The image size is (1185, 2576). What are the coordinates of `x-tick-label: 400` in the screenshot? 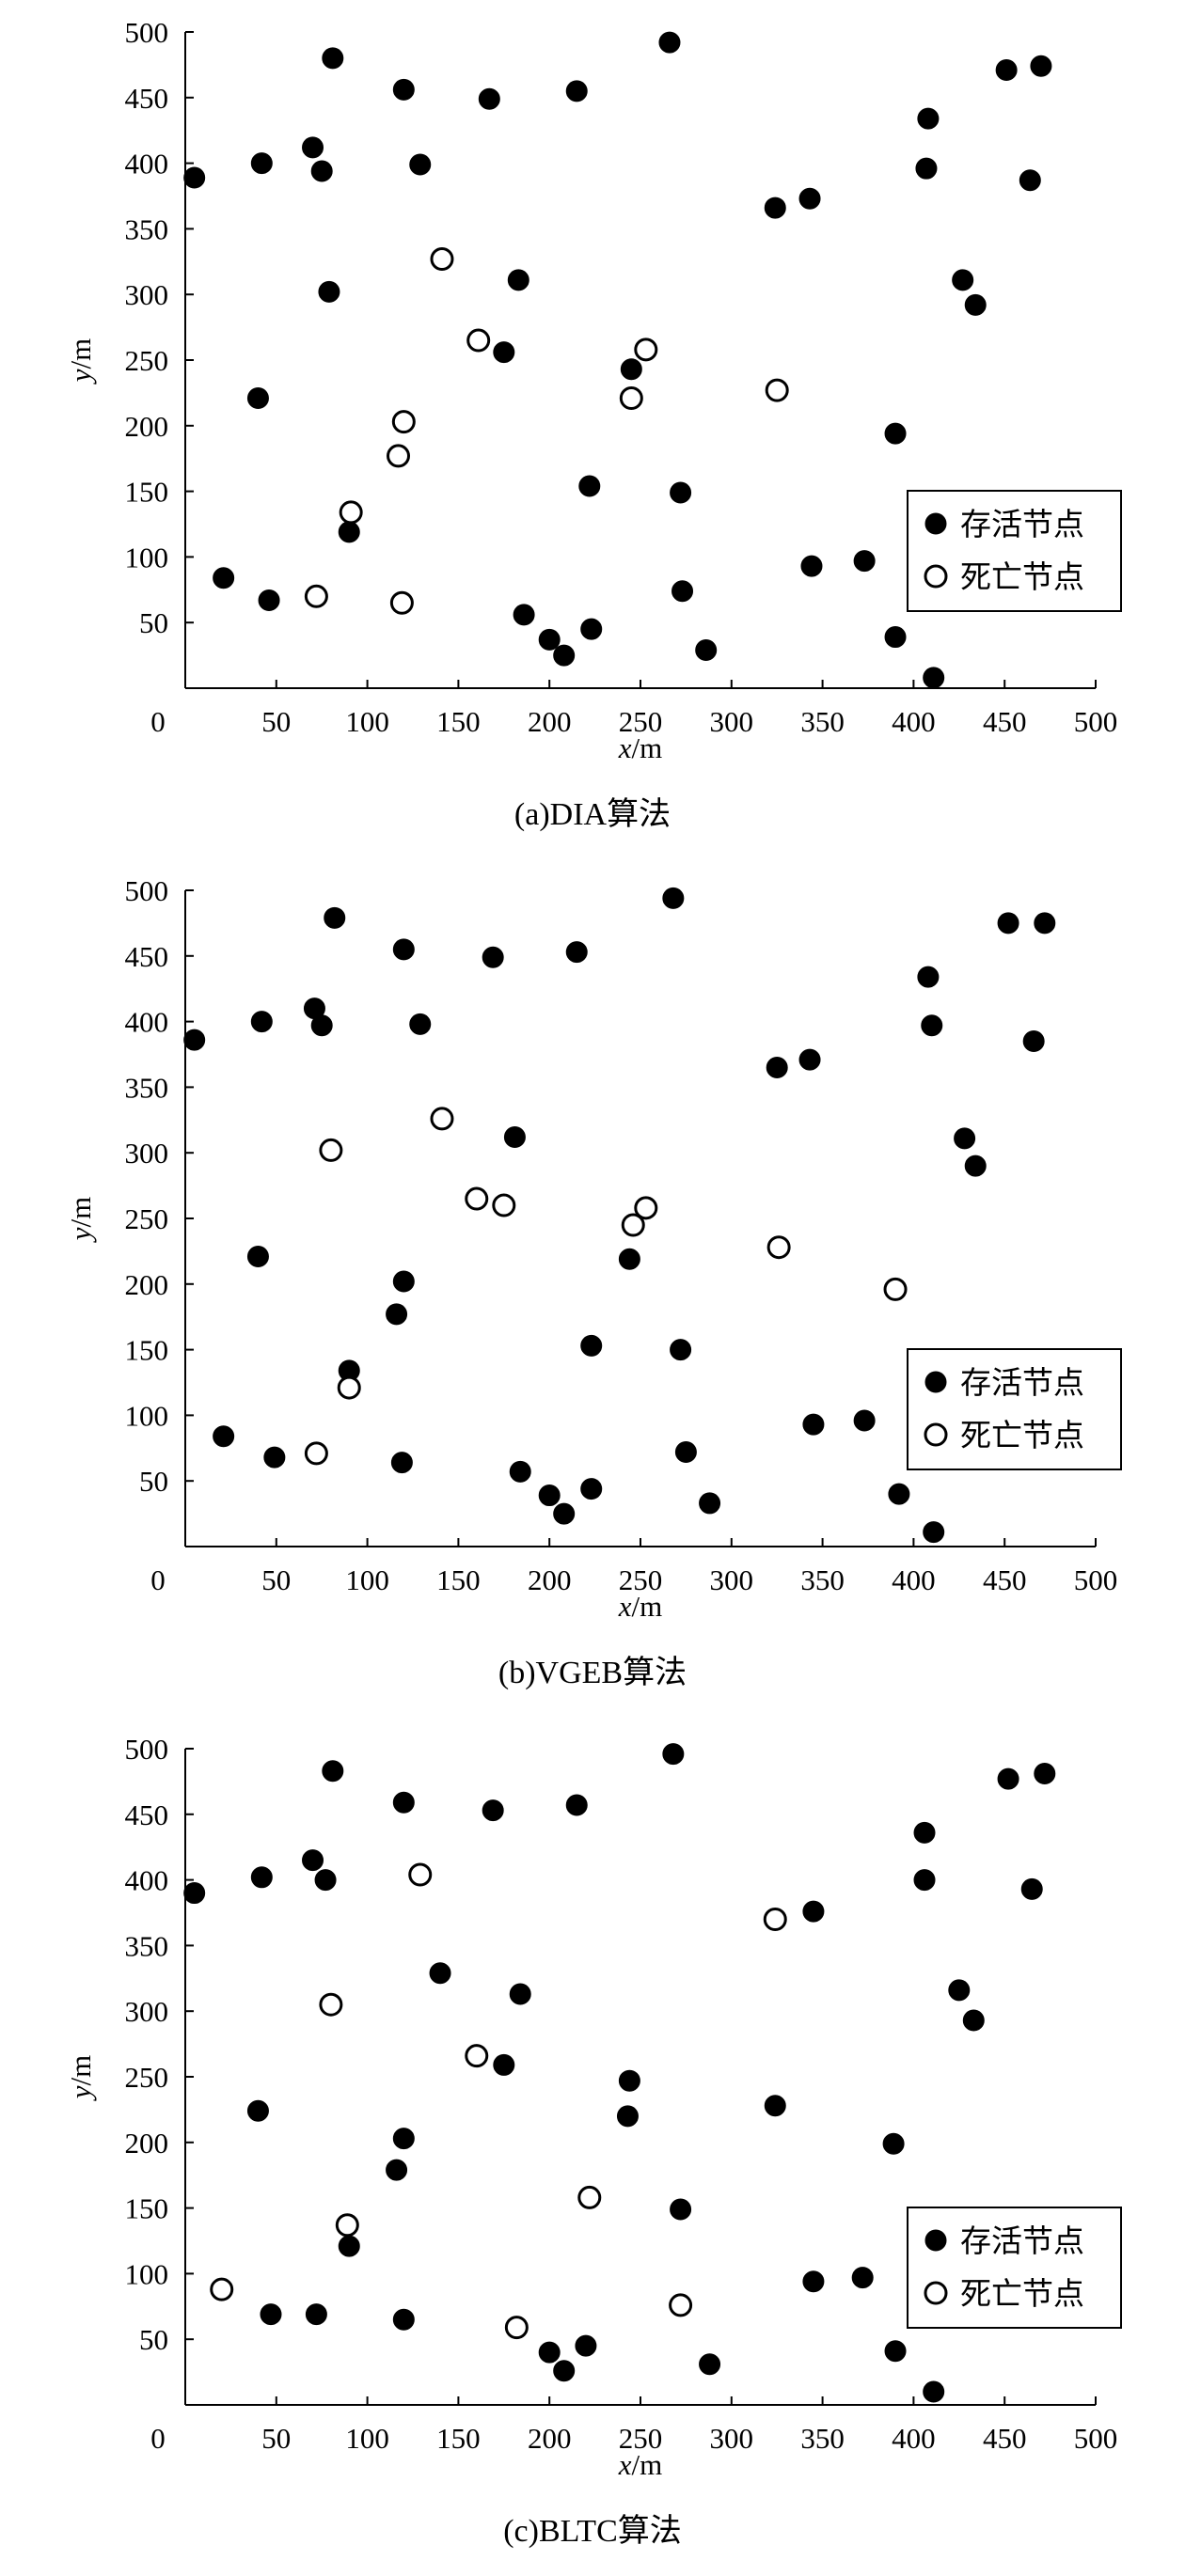 It's located at (914, 1579).